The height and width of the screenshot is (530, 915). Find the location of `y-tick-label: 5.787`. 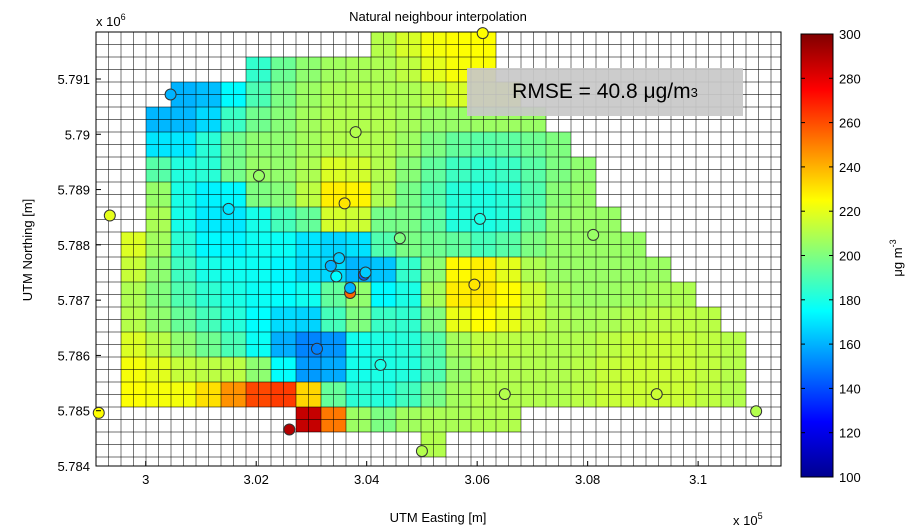

y-tick-label: 5.787 is located at coordinates (73, 300).